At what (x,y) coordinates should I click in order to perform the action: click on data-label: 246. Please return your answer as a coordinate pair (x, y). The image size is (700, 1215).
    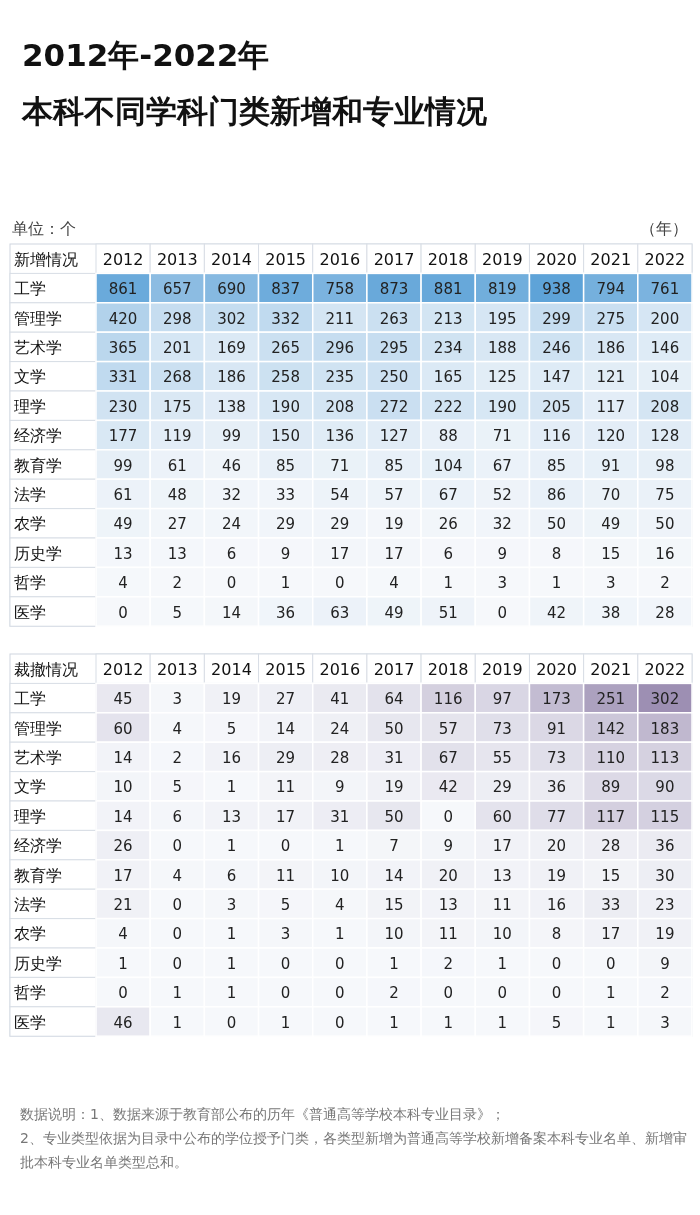
    Looking at the image, I should click on (556, 347).